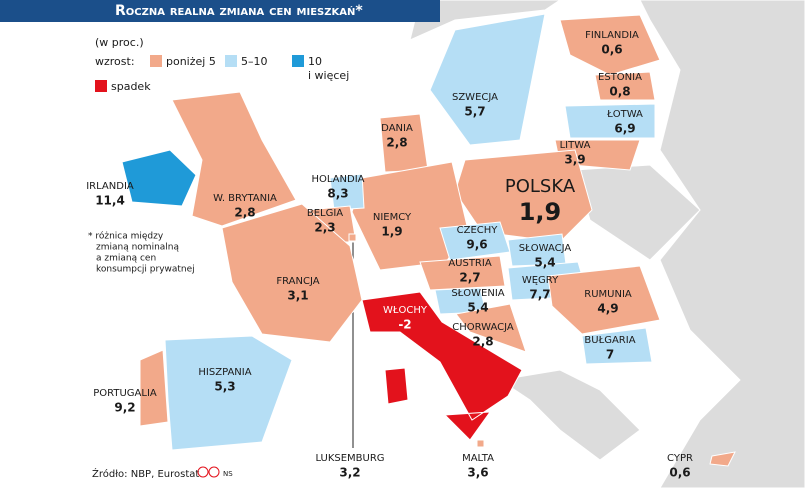 This screenshot has width=805, height=488. Describe the element at coordinates (478, 230) in the screenshot. I see `country-name: CZECHY` at that location.